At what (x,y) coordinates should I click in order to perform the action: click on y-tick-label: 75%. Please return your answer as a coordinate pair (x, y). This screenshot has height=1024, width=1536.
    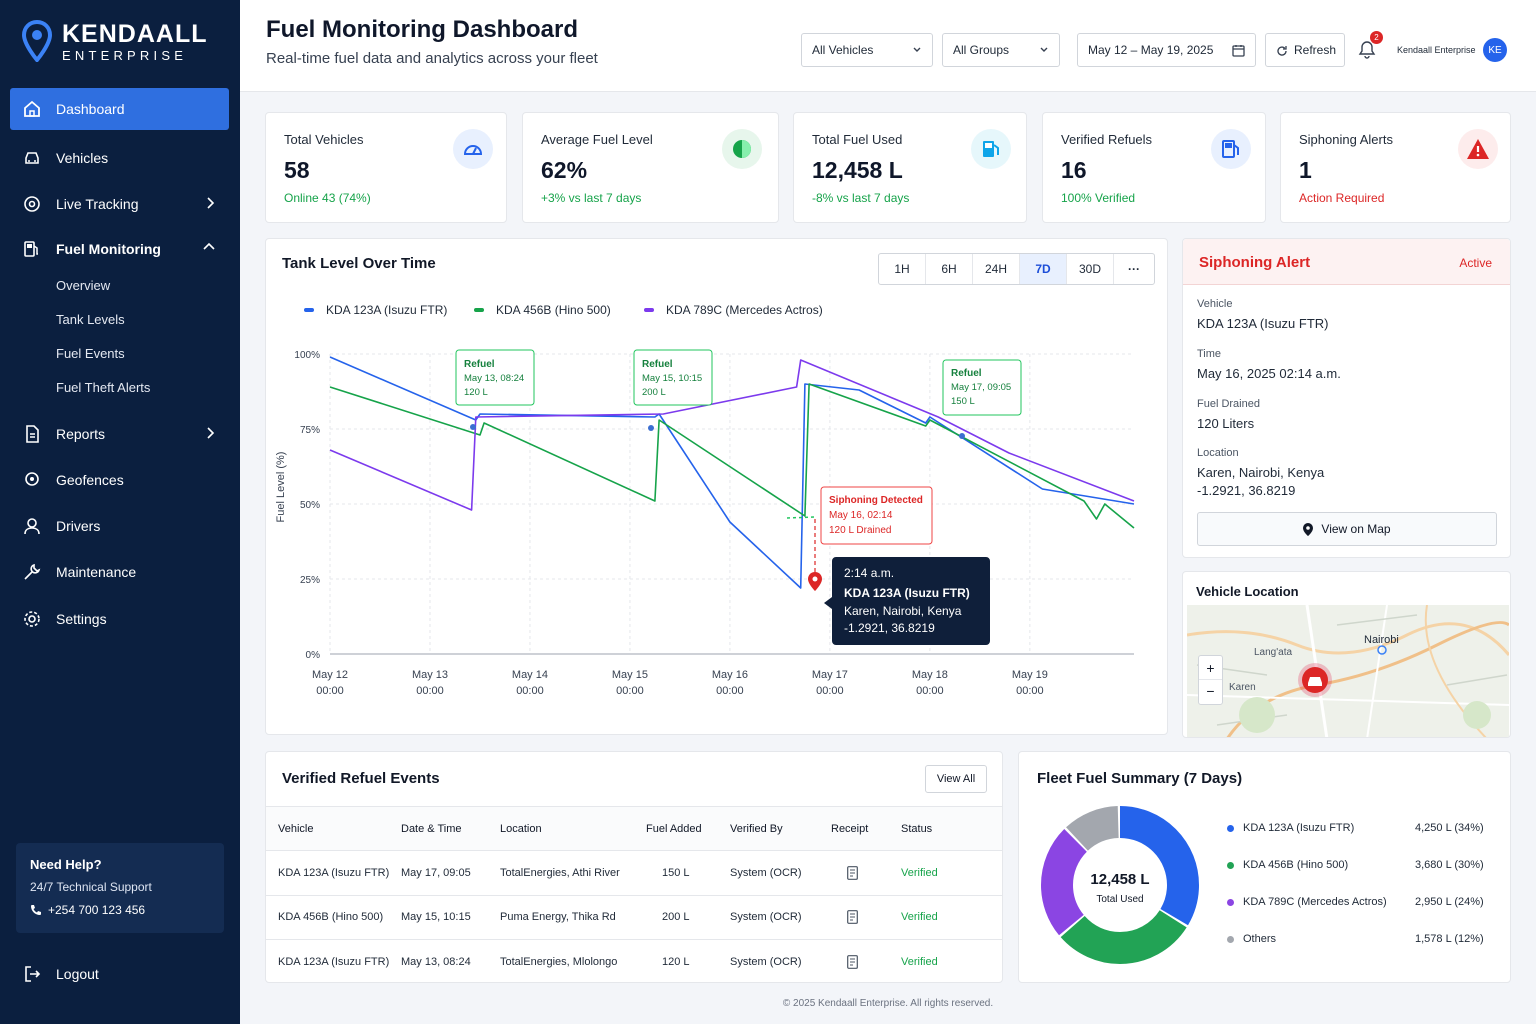
    Looking at the image, I should click on (310, 430).